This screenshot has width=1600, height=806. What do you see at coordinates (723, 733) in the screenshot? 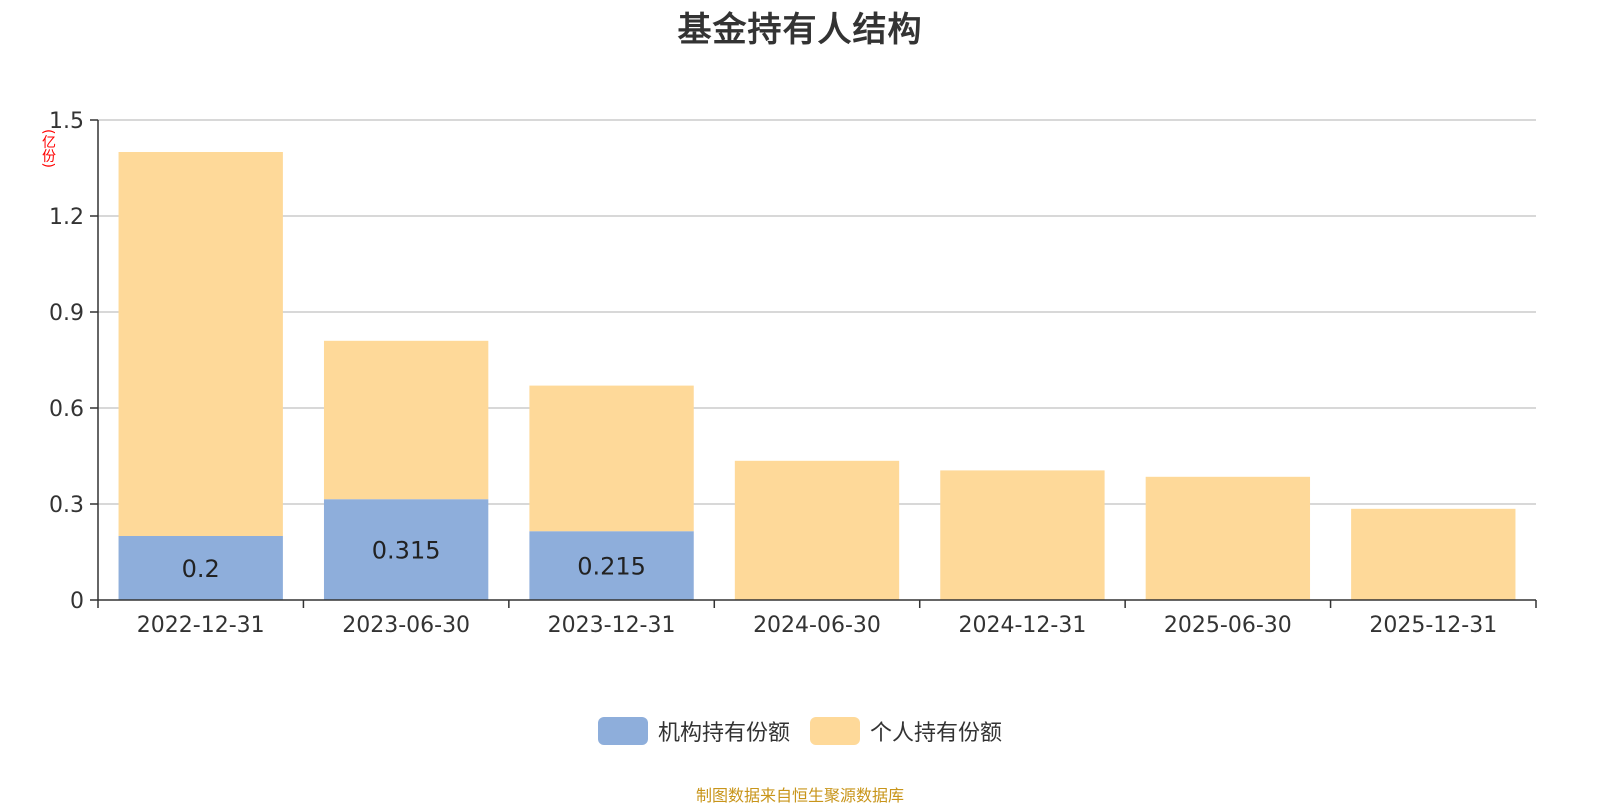
I see `legend-label-institutional: 机构持有份额` at bounding box center [723, 733].